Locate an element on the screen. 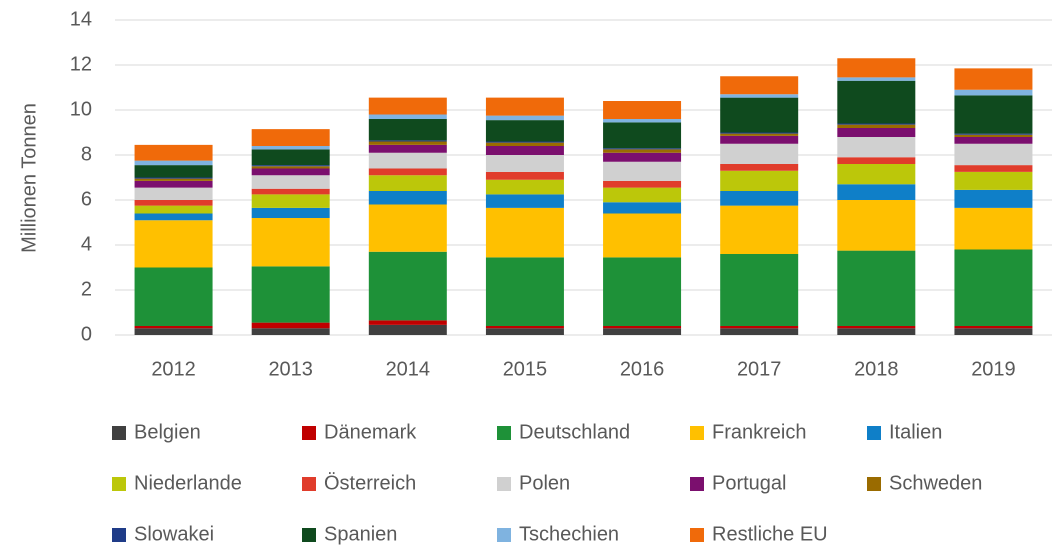 The image size is (1057, 550). legend-label: Dänemark is located at coordinates (370, 432).